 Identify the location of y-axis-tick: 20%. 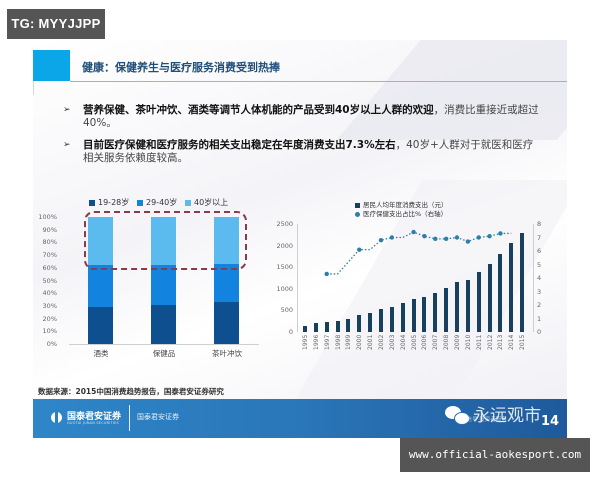
(49, 318).